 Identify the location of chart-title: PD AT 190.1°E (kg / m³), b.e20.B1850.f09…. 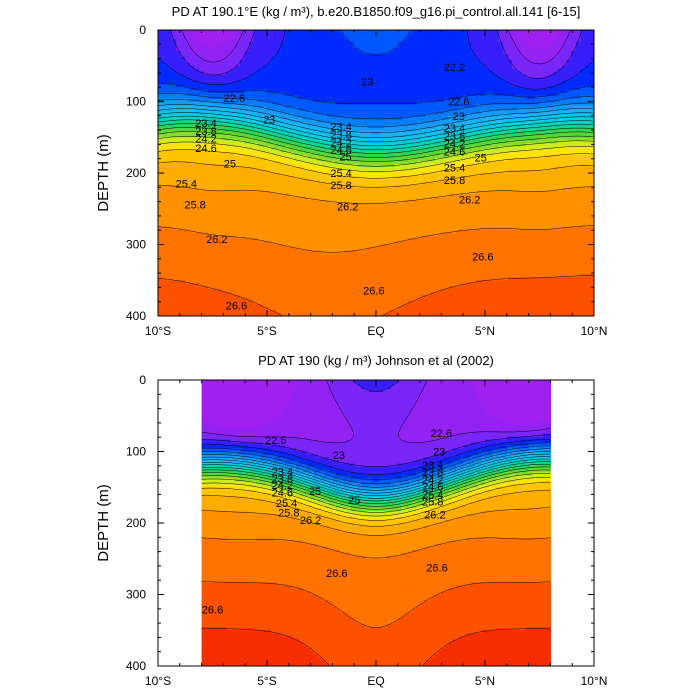
(376, 11).